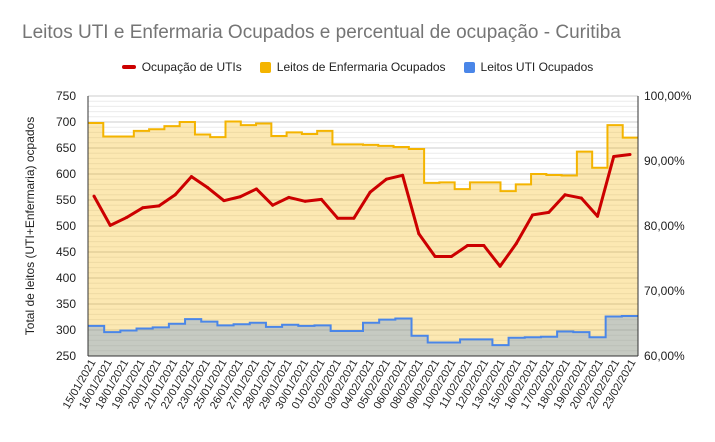 The image size is (715, 442). What do you see at coordinates (363, 330) in the screenshot?
I see `icu-beds-area-edge` at bounding box center [363, 330].